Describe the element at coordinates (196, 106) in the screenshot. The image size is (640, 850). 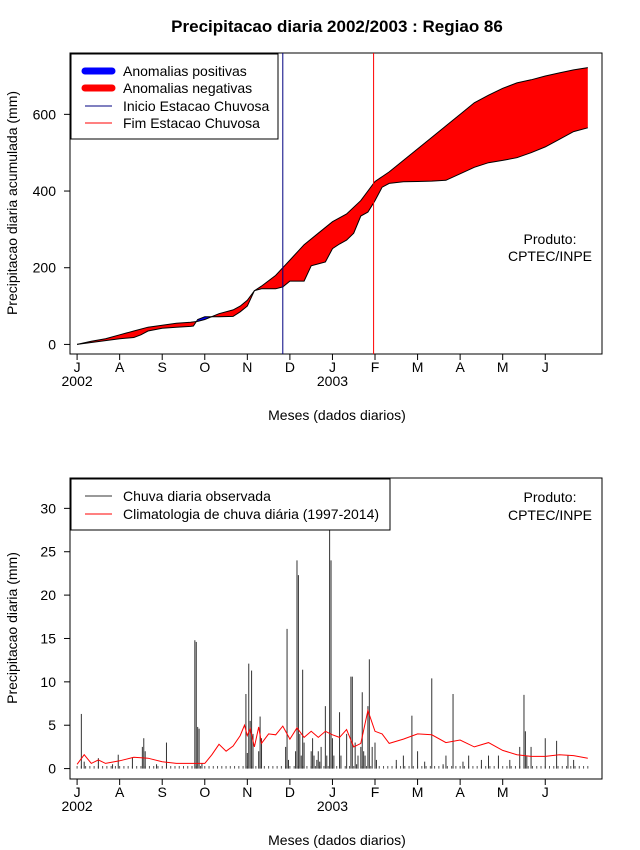
I see `legend-label-season-start: Inicio Estacao Chuvosa` at that location.